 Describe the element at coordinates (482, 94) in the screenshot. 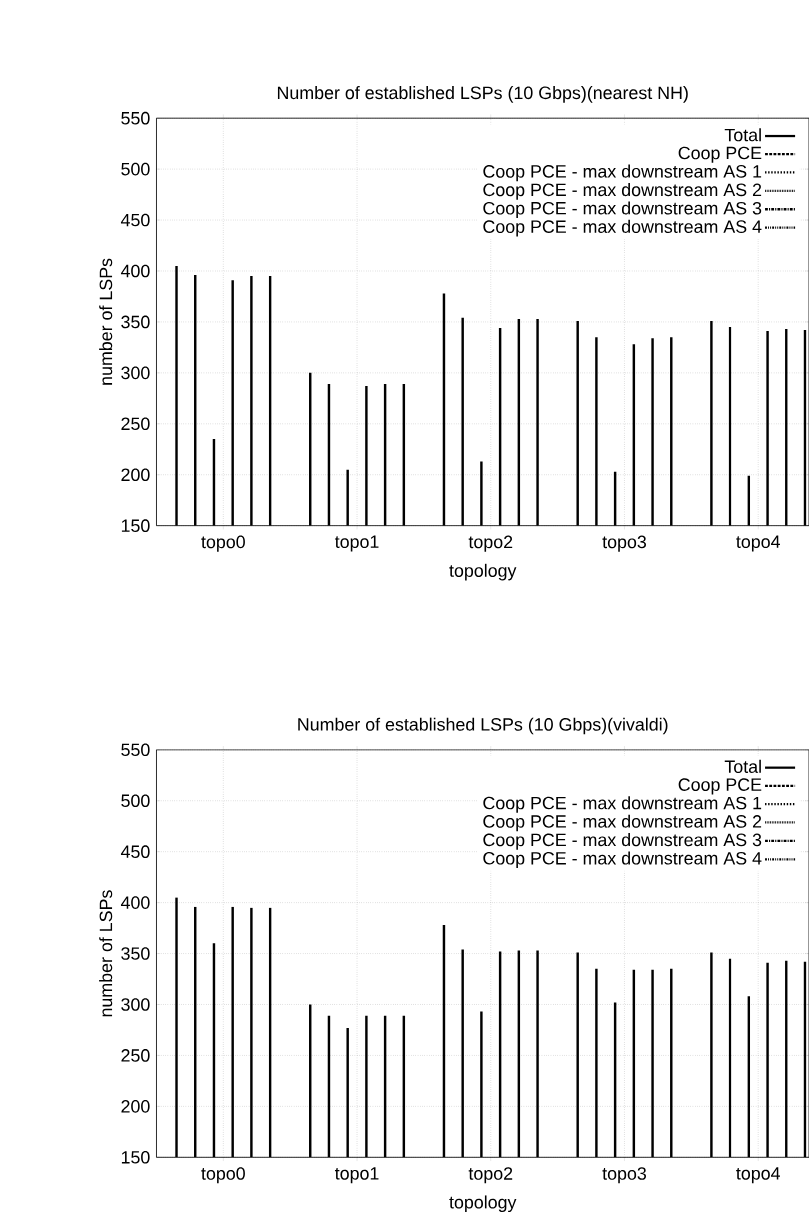

I see `chart-title: Number of established LSPs (10 Gbps)(nearest NH)` at that location.